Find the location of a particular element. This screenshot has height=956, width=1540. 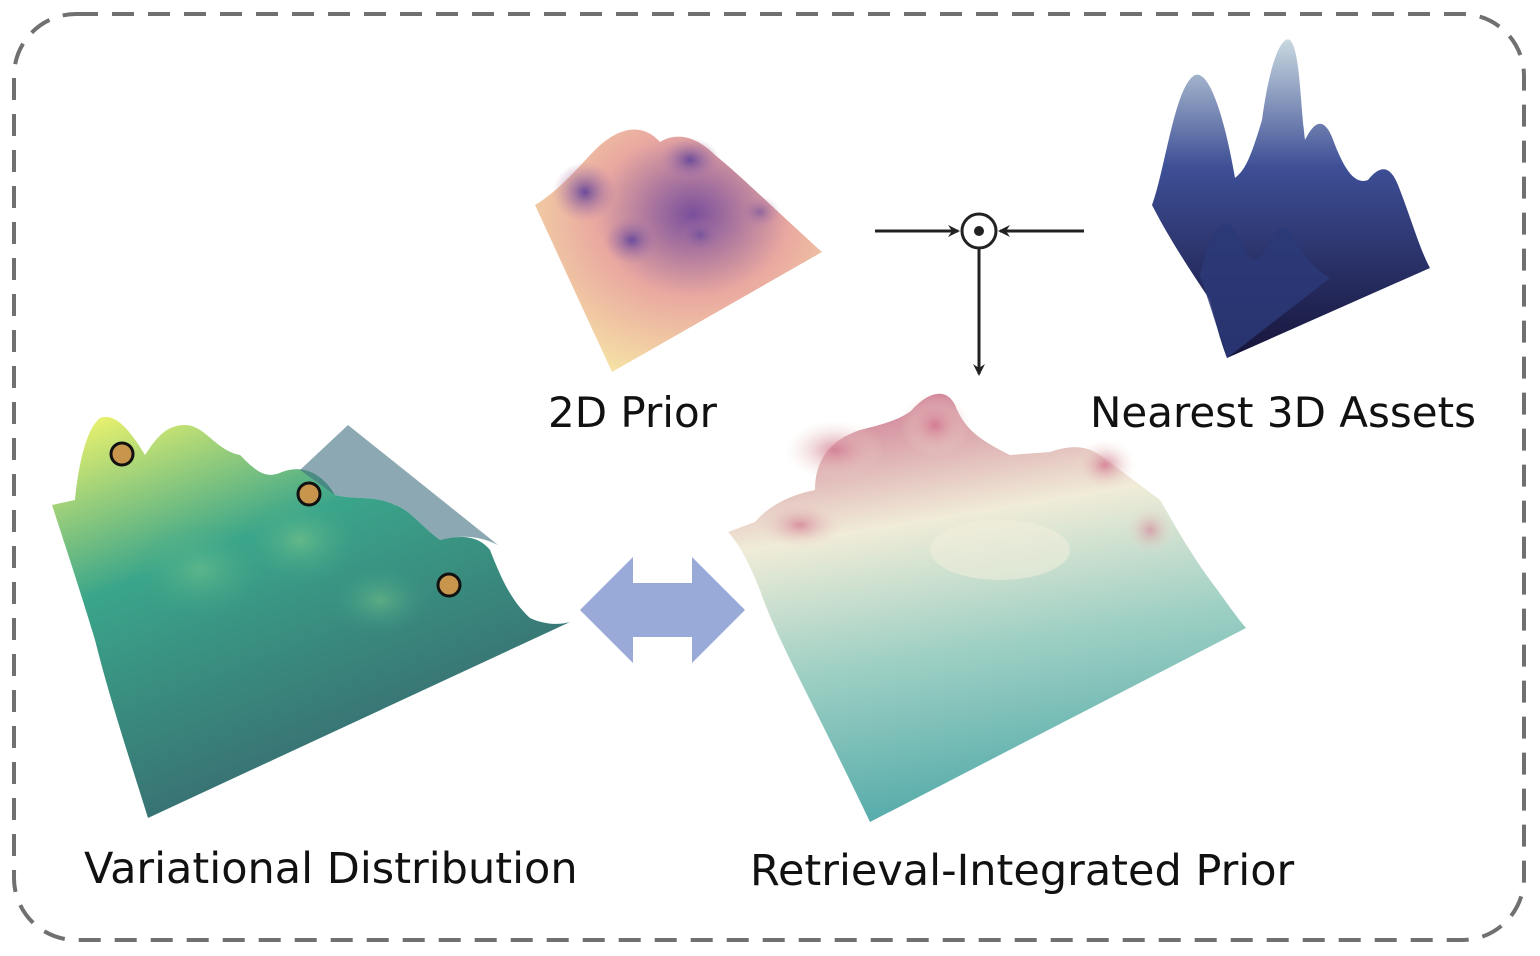

nearest-3d-assets-surface is located at coordinates (1291, 198).